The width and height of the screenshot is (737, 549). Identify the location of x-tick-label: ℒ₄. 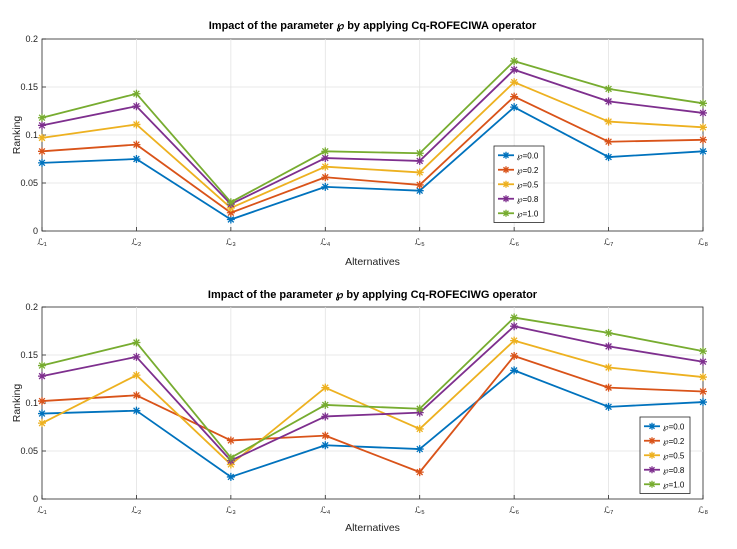
(325, 510).